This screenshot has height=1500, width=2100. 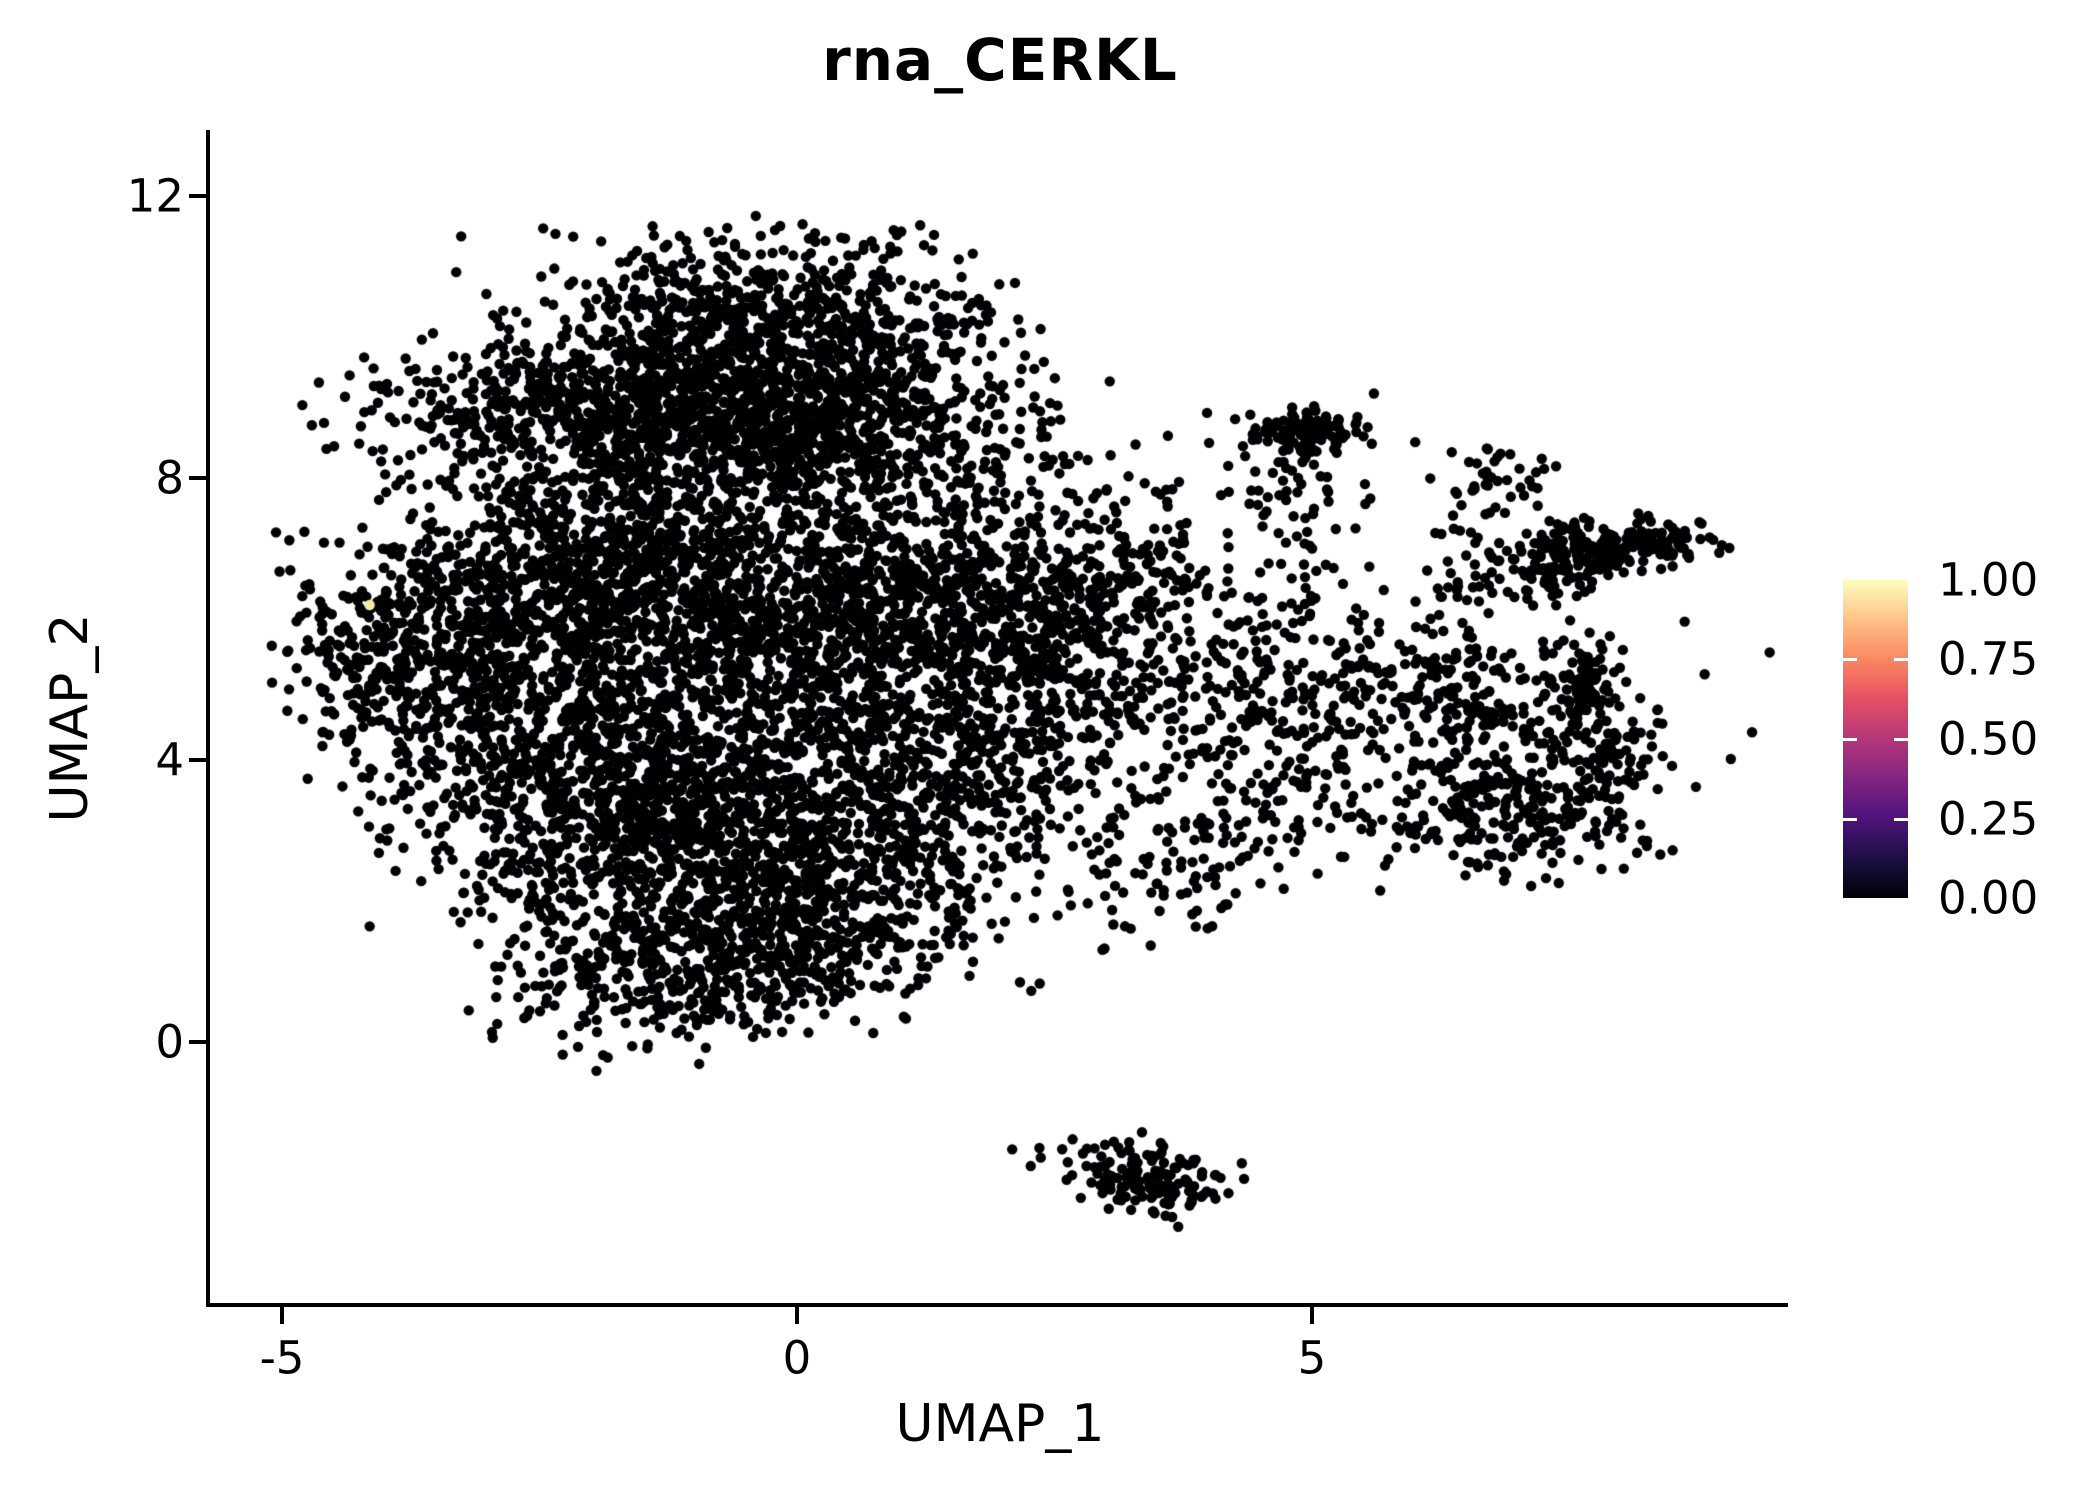 I want to click on colorbar, so click(x=1875, y=739).